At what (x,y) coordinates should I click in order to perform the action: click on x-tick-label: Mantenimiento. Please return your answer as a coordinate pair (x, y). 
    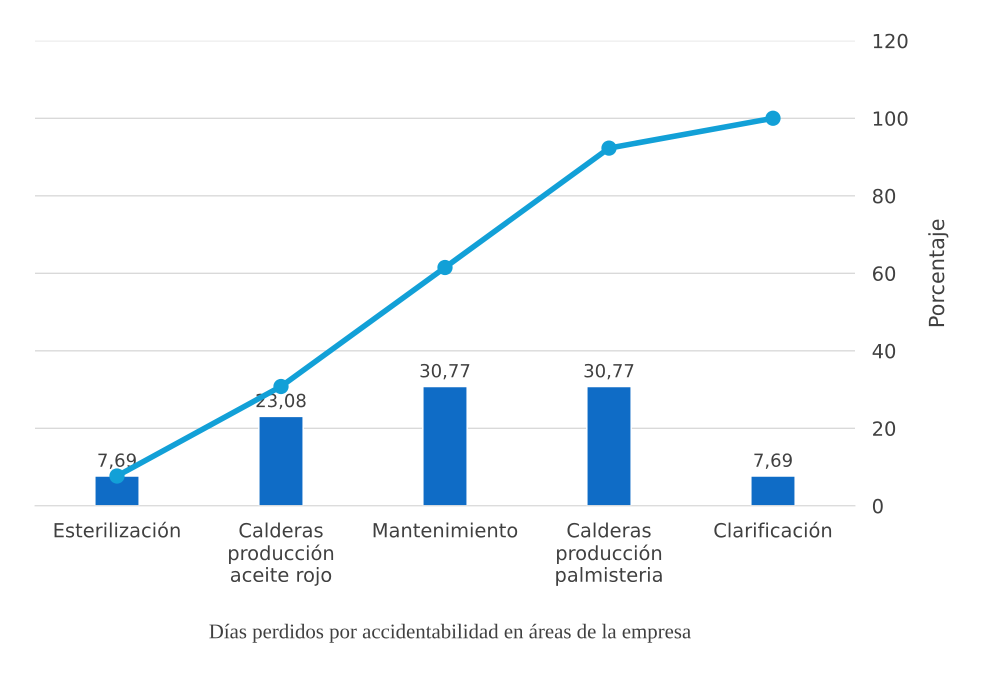
    Looking at the image, I should click on (446, 530).